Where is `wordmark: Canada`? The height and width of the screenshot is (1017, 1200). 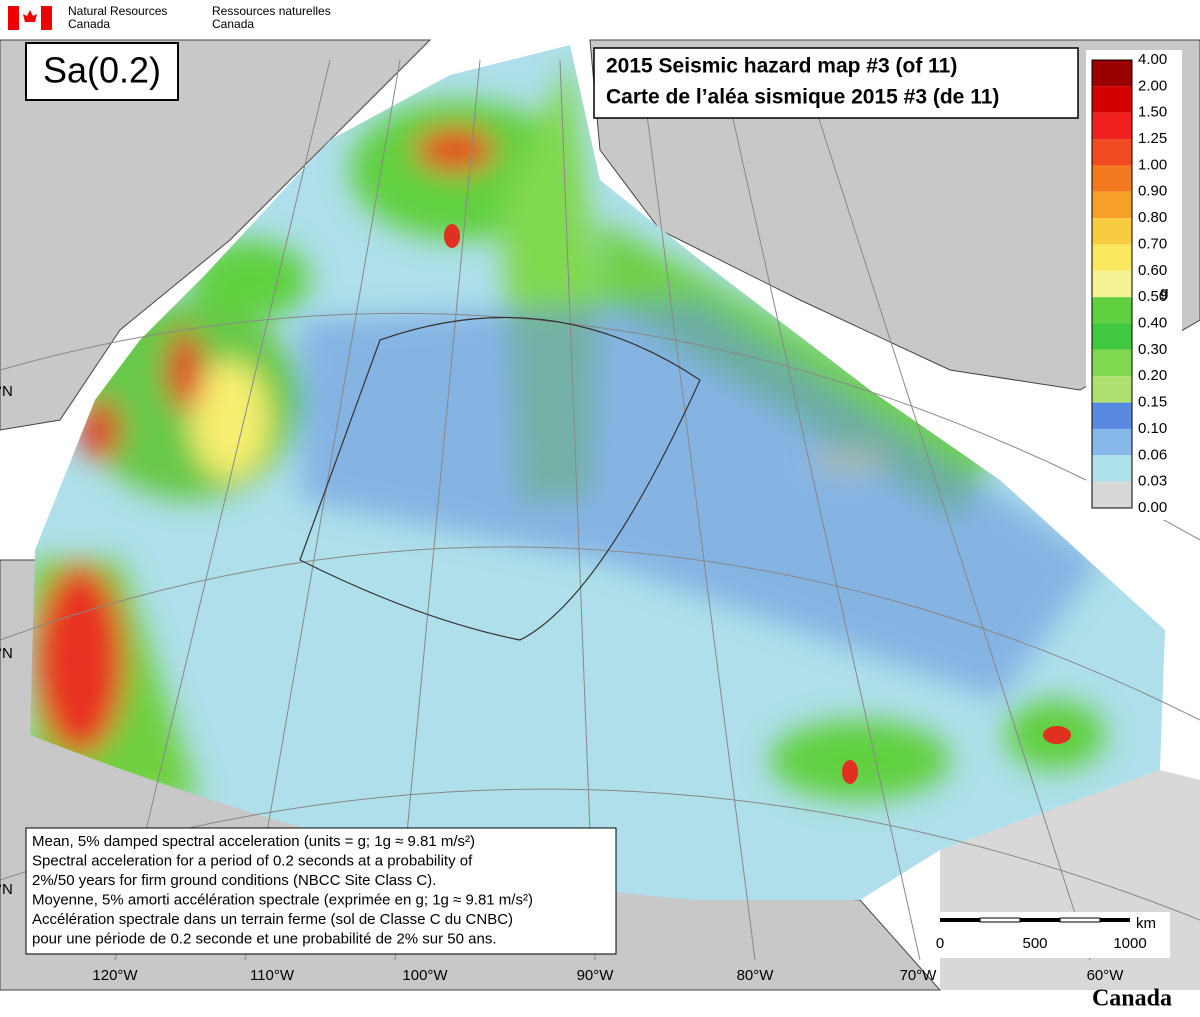
wordmark: Canada is located at coordinates (1132, 999).